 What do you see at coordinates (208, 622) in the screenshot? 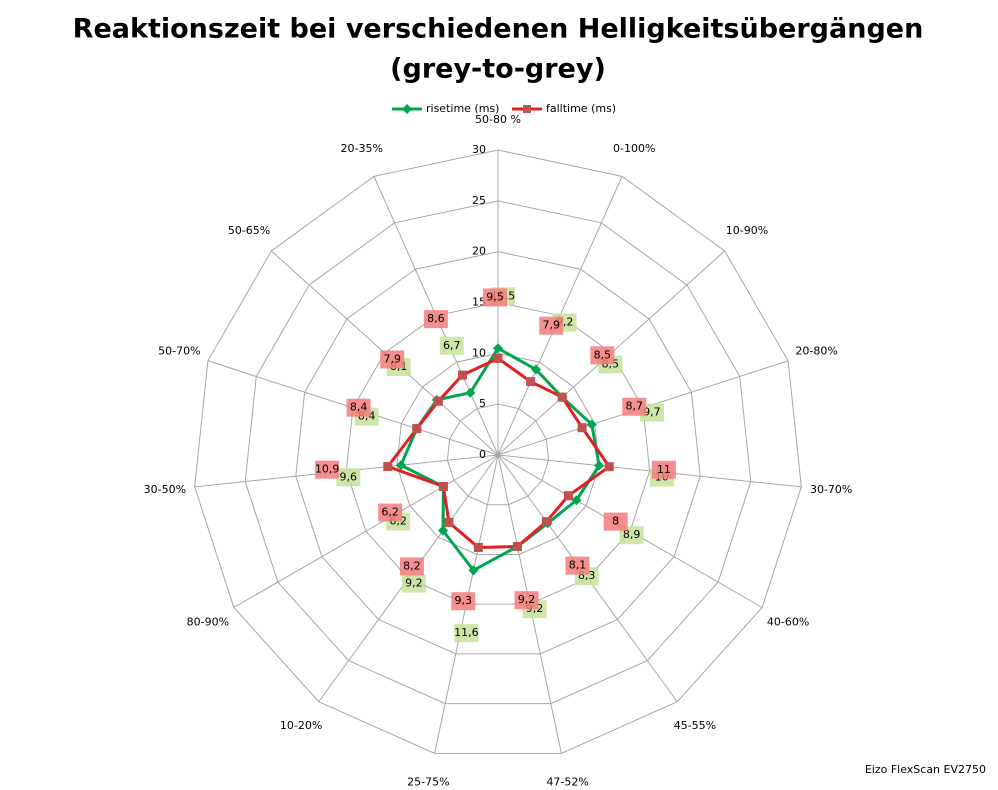
I see `category-label: 80-90%` at bounding box center [208, 622].